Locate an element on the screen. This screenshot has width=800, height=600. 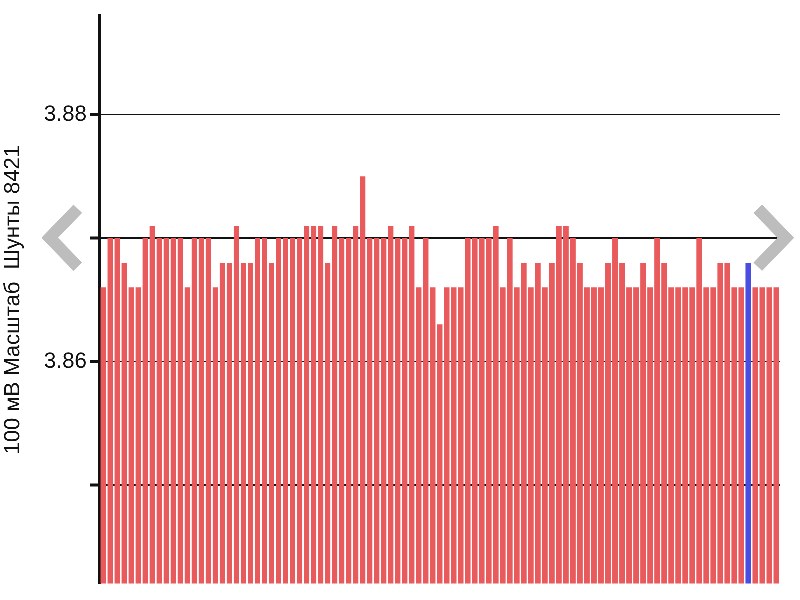
y-tick-label: 3.86 is located at coordinates (65, 360).